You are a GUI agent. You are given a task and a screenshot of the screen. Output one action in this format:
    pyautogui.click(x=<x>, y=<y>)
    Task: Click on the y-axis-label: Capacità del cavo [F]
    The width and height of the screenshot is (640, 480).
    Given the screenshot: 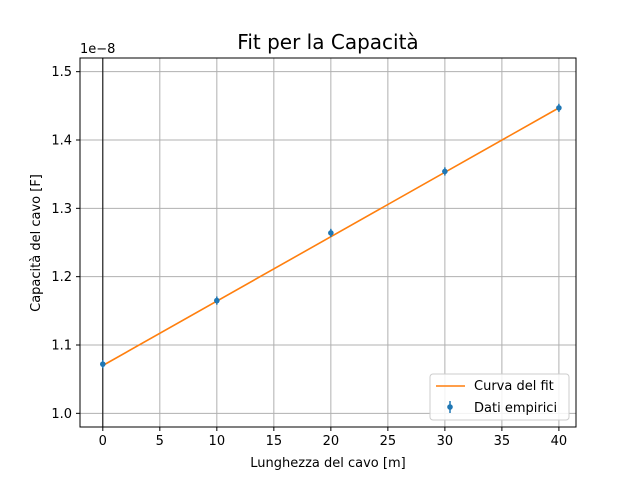 What is the action you would take?
    pyautogui.click(x=36, y=243)
    